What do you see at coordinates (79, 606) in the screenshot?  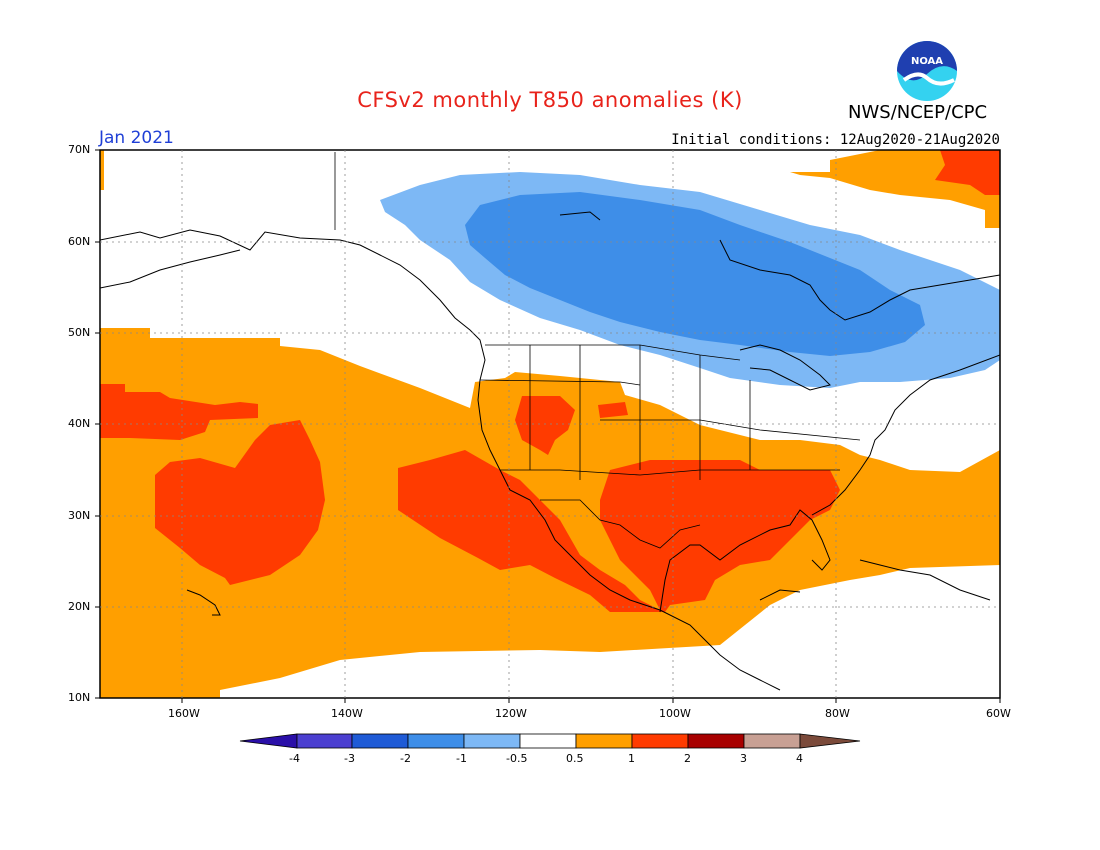 I see `lat-label: 20N` at bounding box center [79, 606].